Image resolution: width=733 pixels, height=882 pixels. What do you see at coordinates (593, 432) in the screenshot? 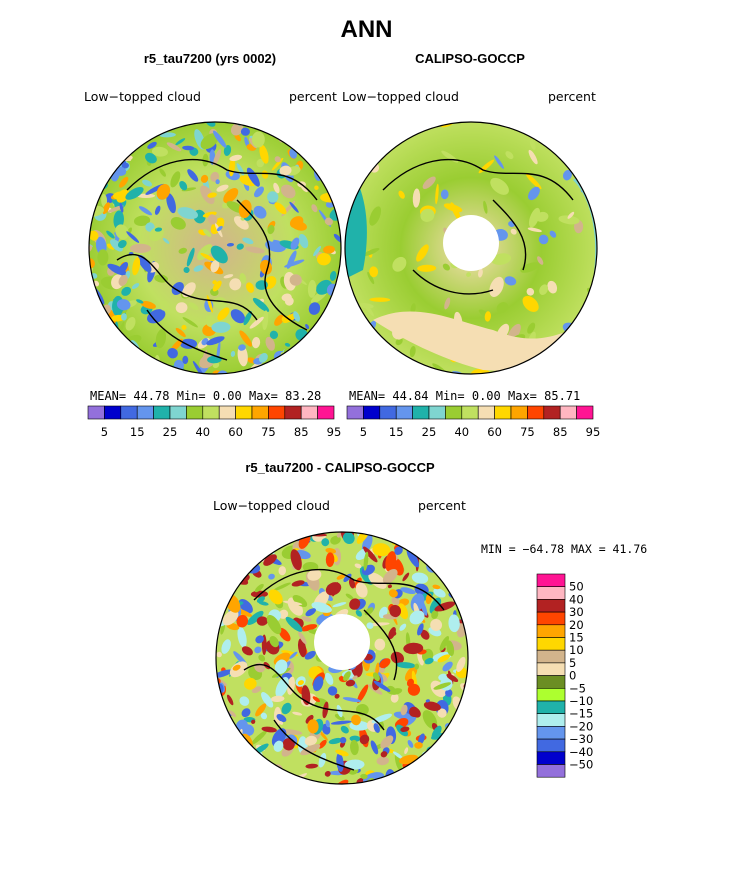
I see `right-colorbar-tick-label: 95` at bounding box center [593, 432].